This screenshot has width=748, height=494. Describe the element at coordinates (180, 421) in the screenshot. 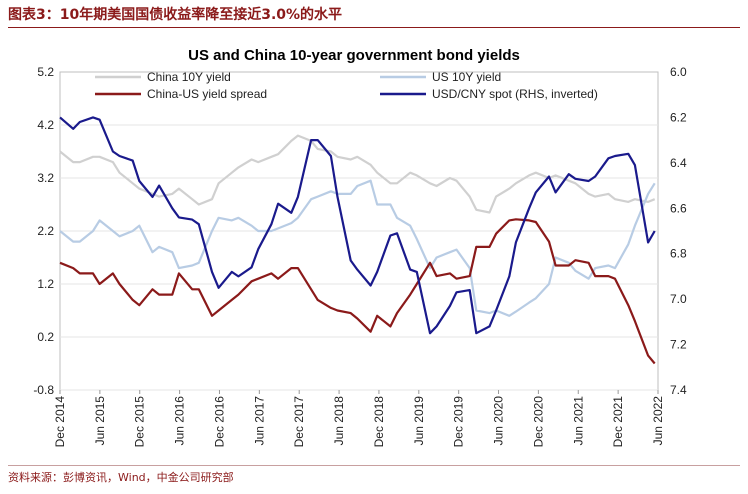

I see `x-tick-label: Jun 2016` at that location.